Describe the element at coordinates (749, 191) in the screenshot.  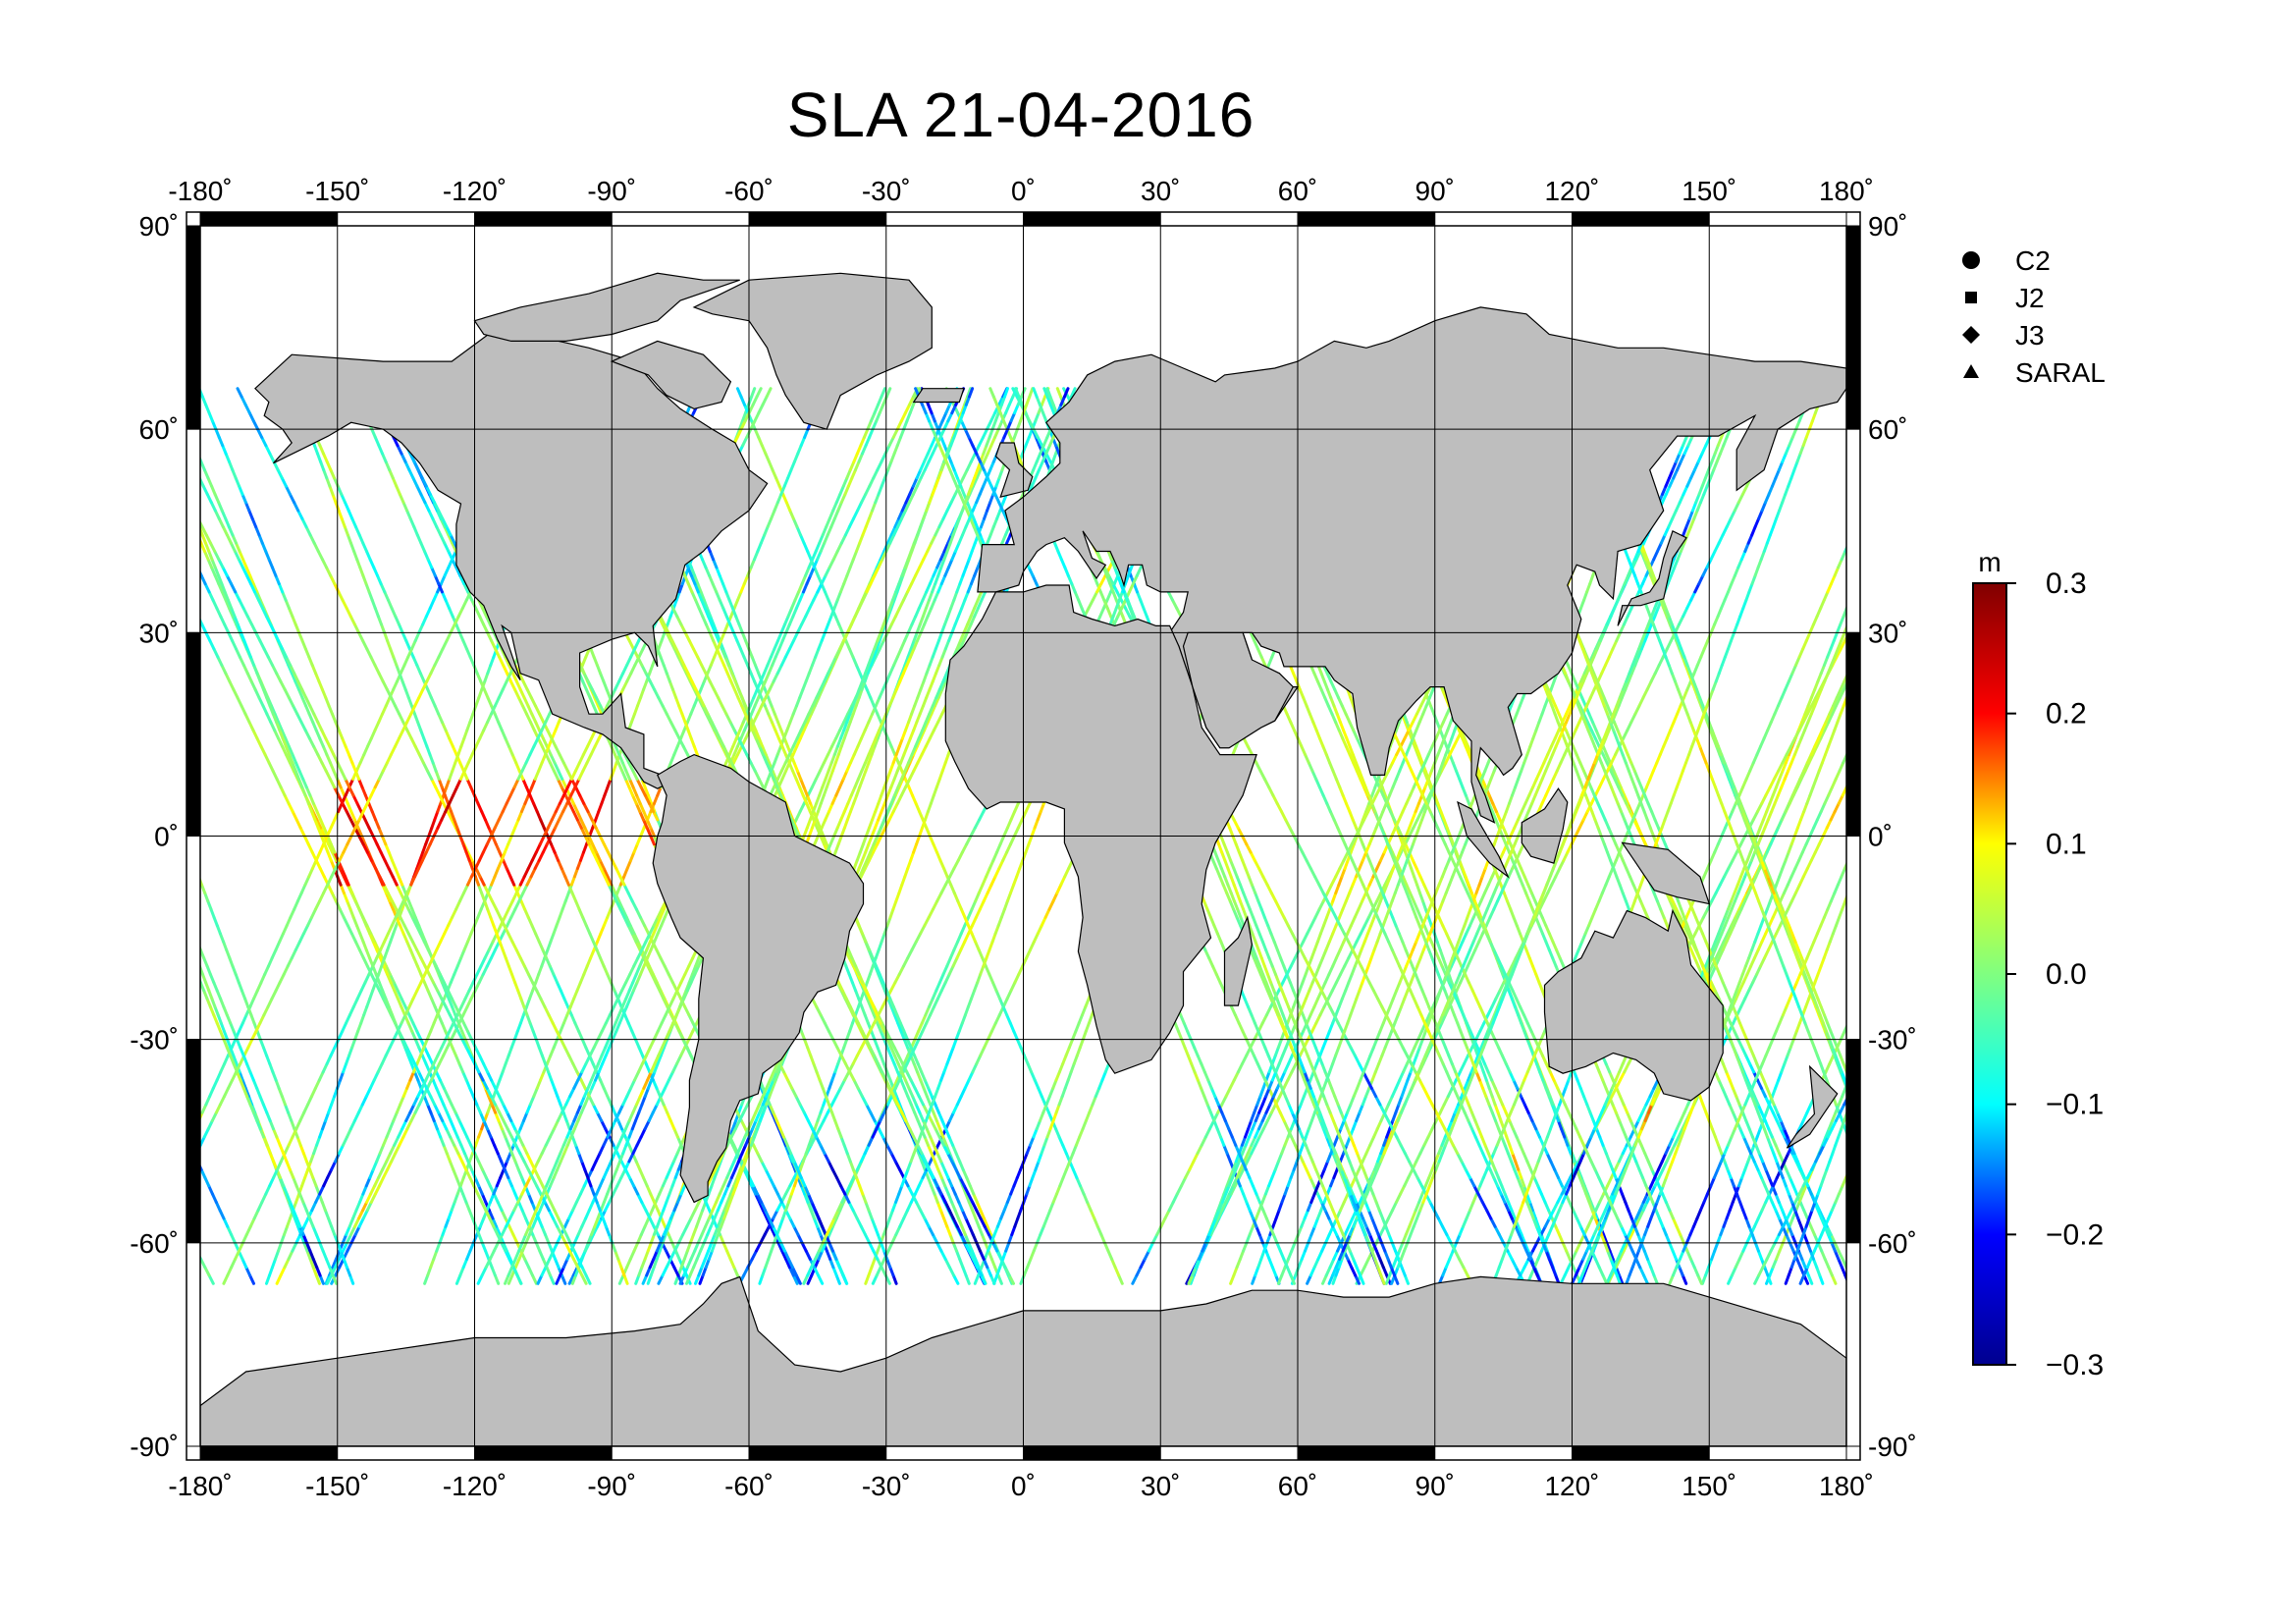
I see `lon-tick-label-top: -60˚` at that location.